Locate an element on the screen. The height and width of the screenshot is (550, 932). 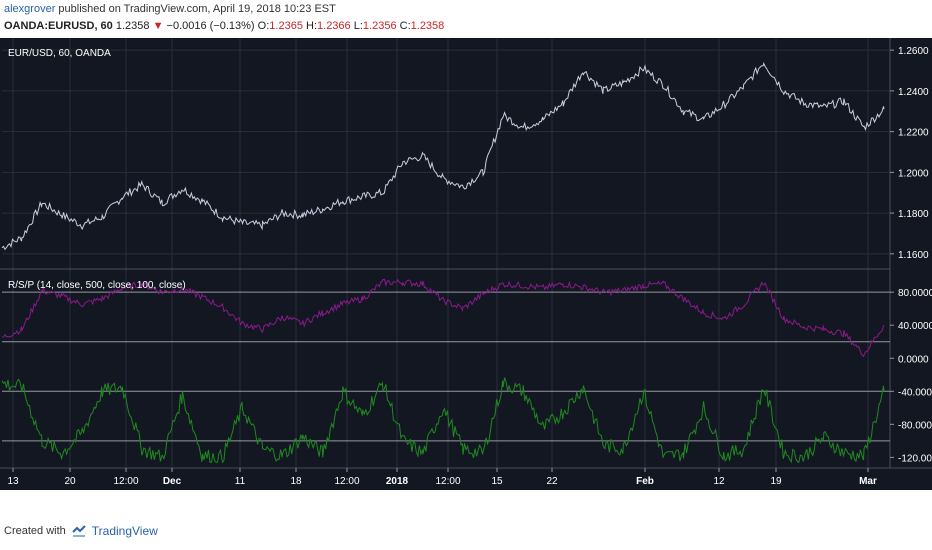
x-tick-label: 13 is located at coordinates (13, 481).